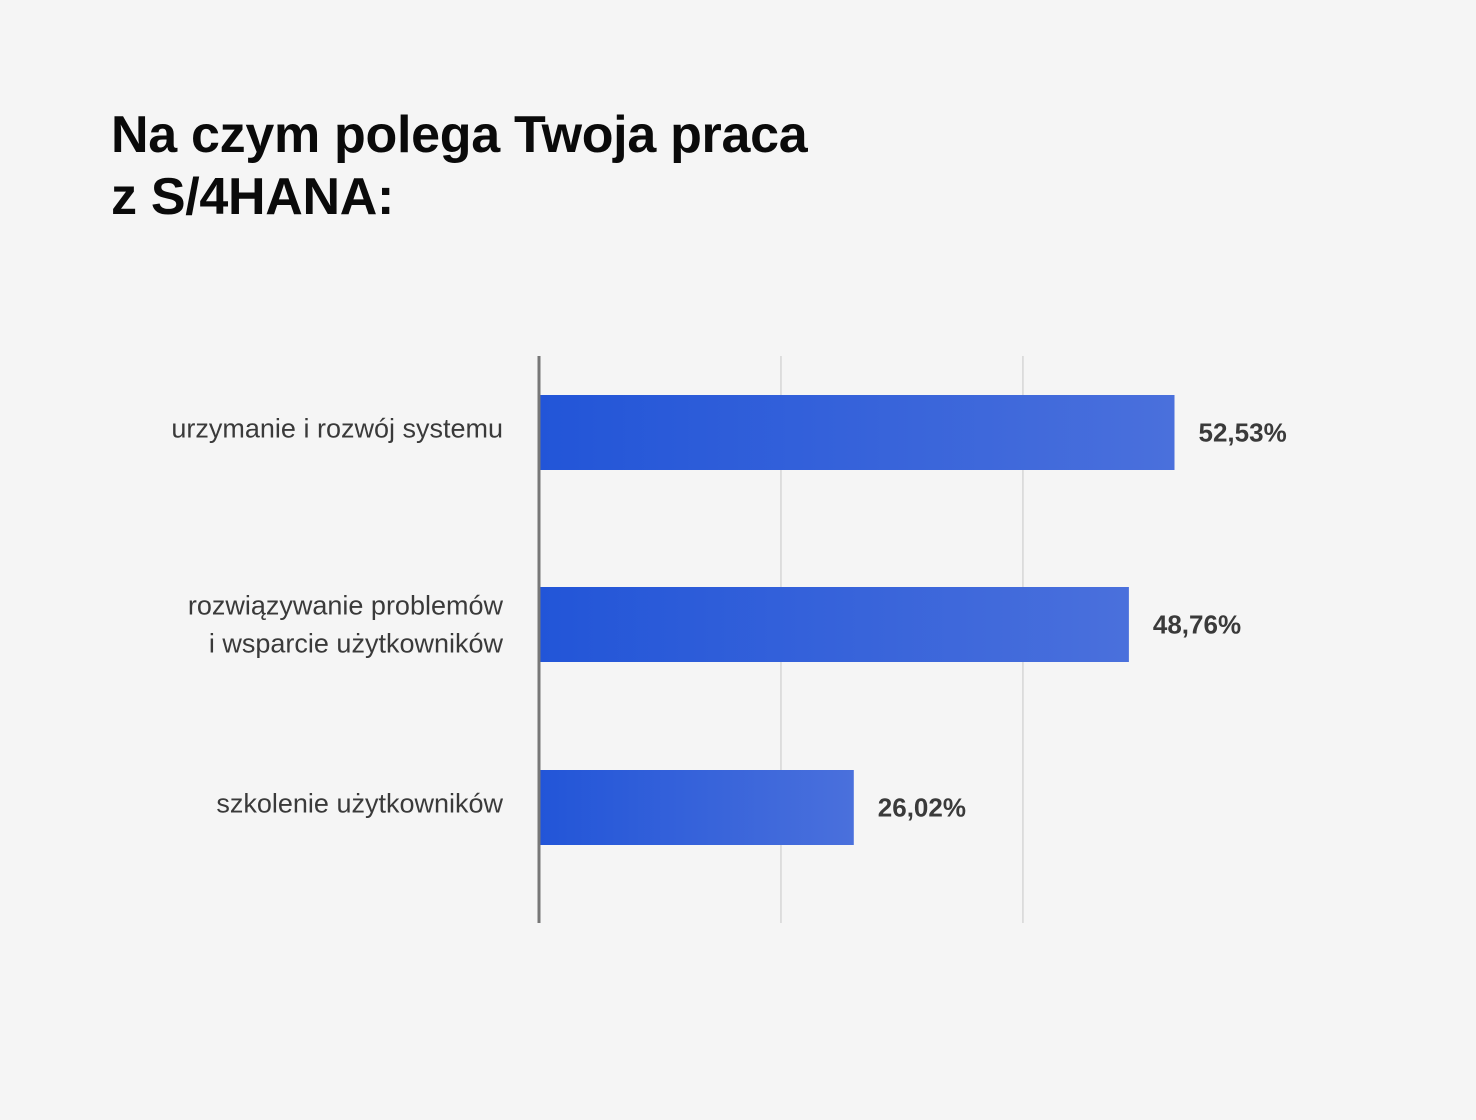 This screenshot has width=1476, height=1120. What do you see at coordinates (459, 166) in the screenshot?
I see `chart-title: Na czym polega Twoja praca z S/4HANA:` at bounding box center [459, 166].